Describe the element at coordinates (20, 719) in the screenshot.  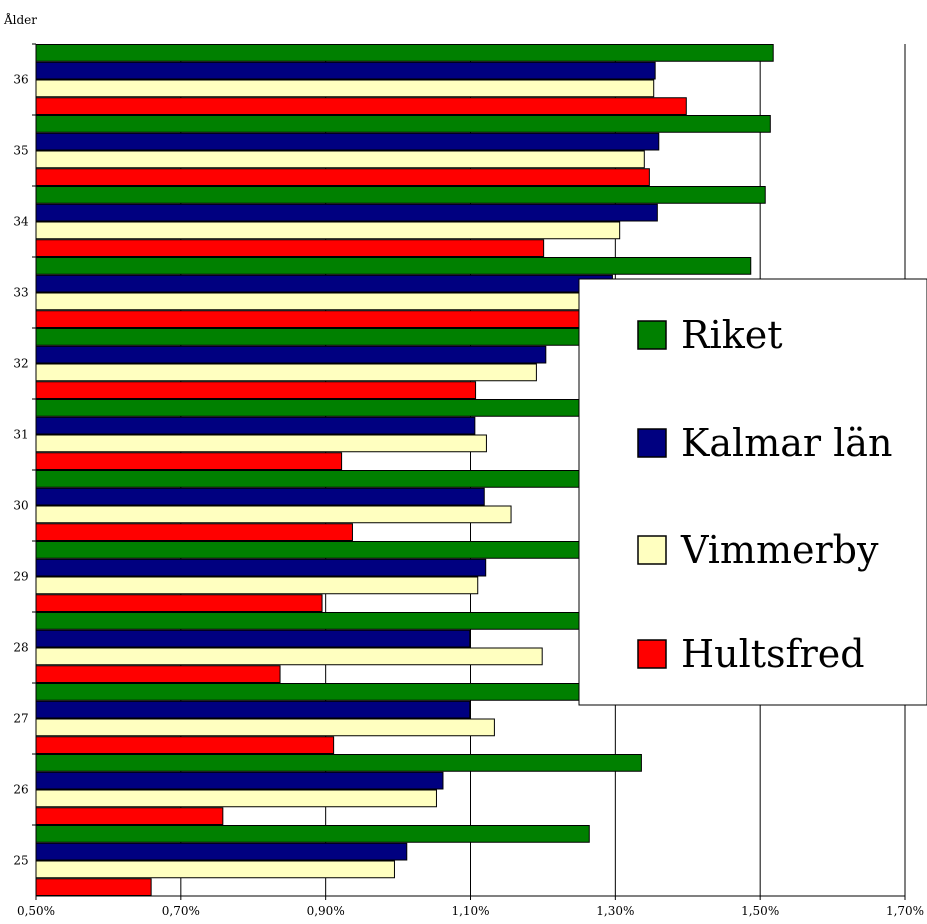
I see `y-tick-label: 27` at that location.